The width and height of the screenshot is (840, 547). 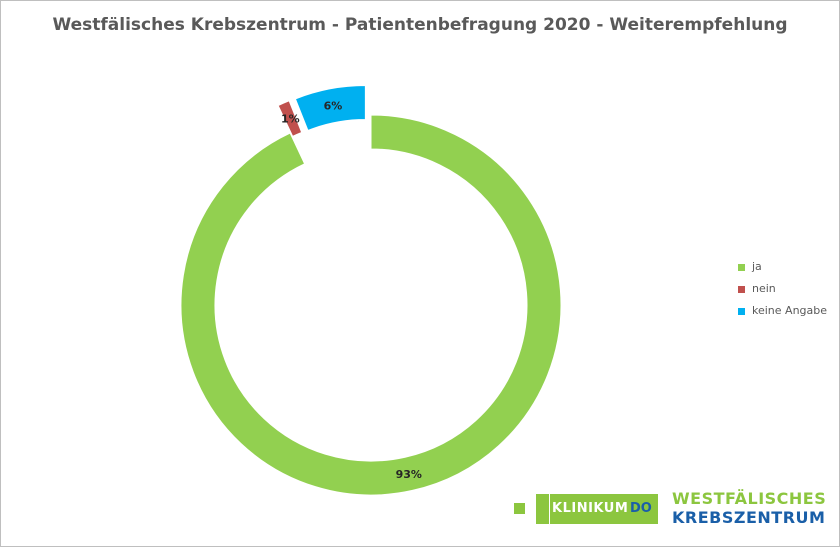 I want to click on legend-label-nein: nein, so click(x=764, y=288).